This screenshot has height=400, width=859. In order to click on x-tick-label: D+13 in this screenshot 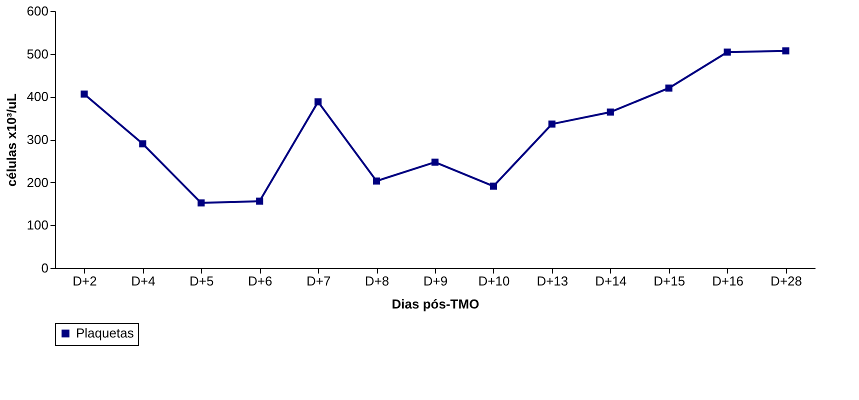, I will do `click(552, 281)`.